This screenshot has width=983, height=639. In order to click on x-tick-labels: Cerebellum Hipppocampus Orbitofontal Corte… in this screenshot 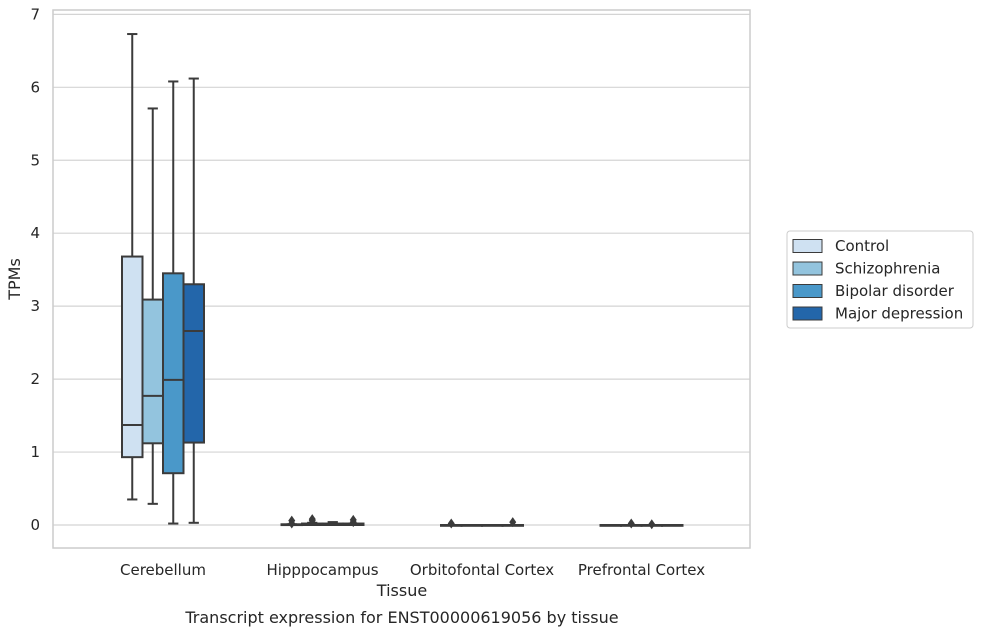, I will do `click(412, 570)`.